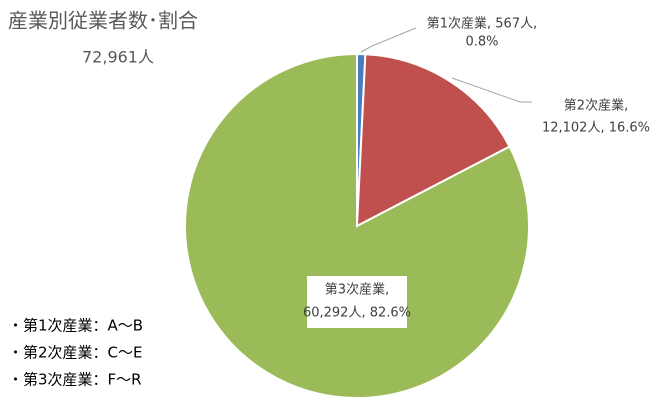 This screenshot has width=668, height=402. Describe the element at coordinates (357, 302) in the screenshot. I see `label-box` at that location.